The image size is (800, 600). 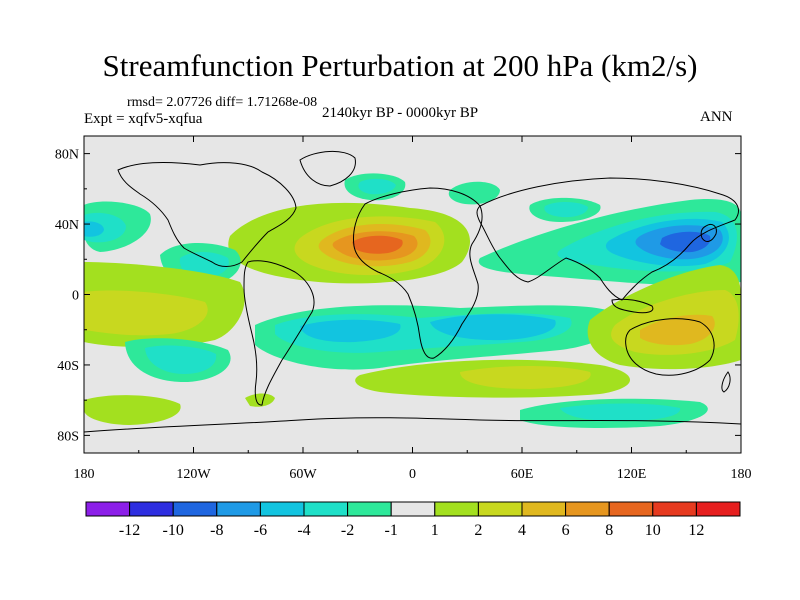 What do you see at coordinates (400, 113) in the screenshot?
I see `period-label: 2140kyr BP - 0000kyr BP` at bounding box center [400, 113].